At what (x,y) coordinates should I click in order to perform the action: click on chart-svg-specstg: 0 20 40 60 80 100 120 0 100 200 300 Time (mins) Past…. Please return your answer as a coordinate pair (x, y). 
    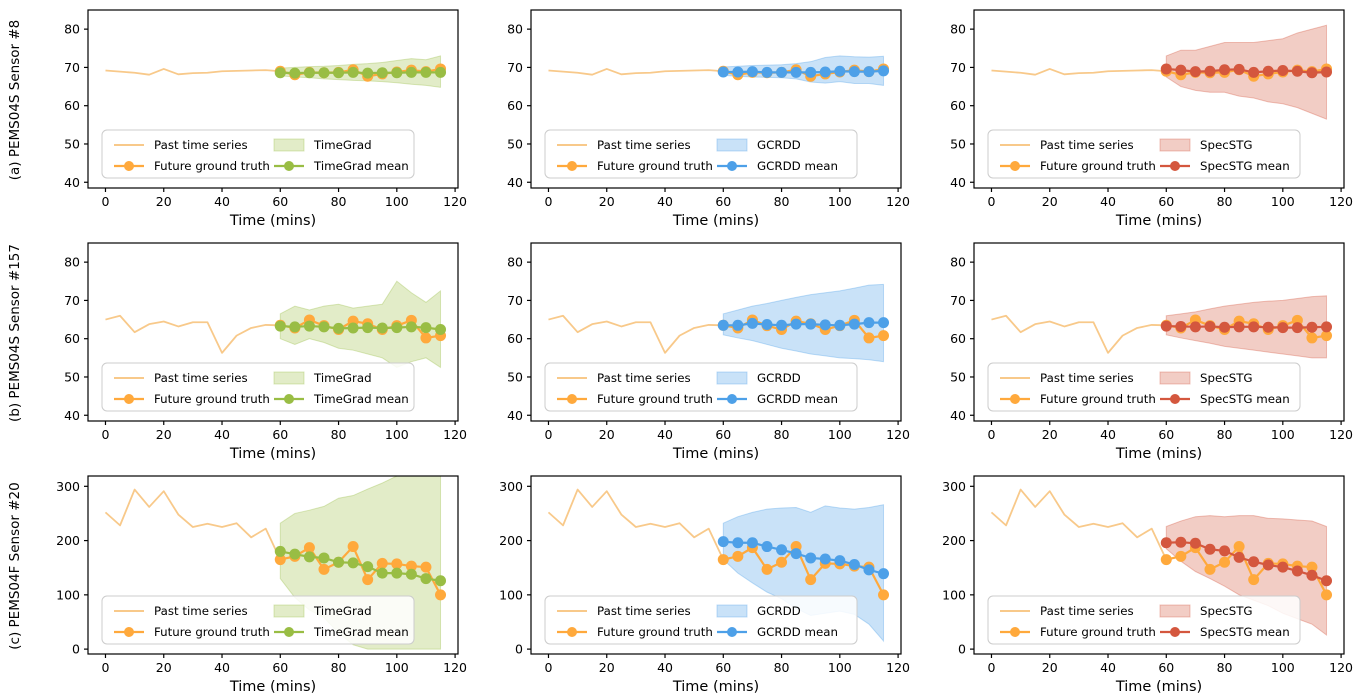
    Looking at the image, I should click on (1147, 585).